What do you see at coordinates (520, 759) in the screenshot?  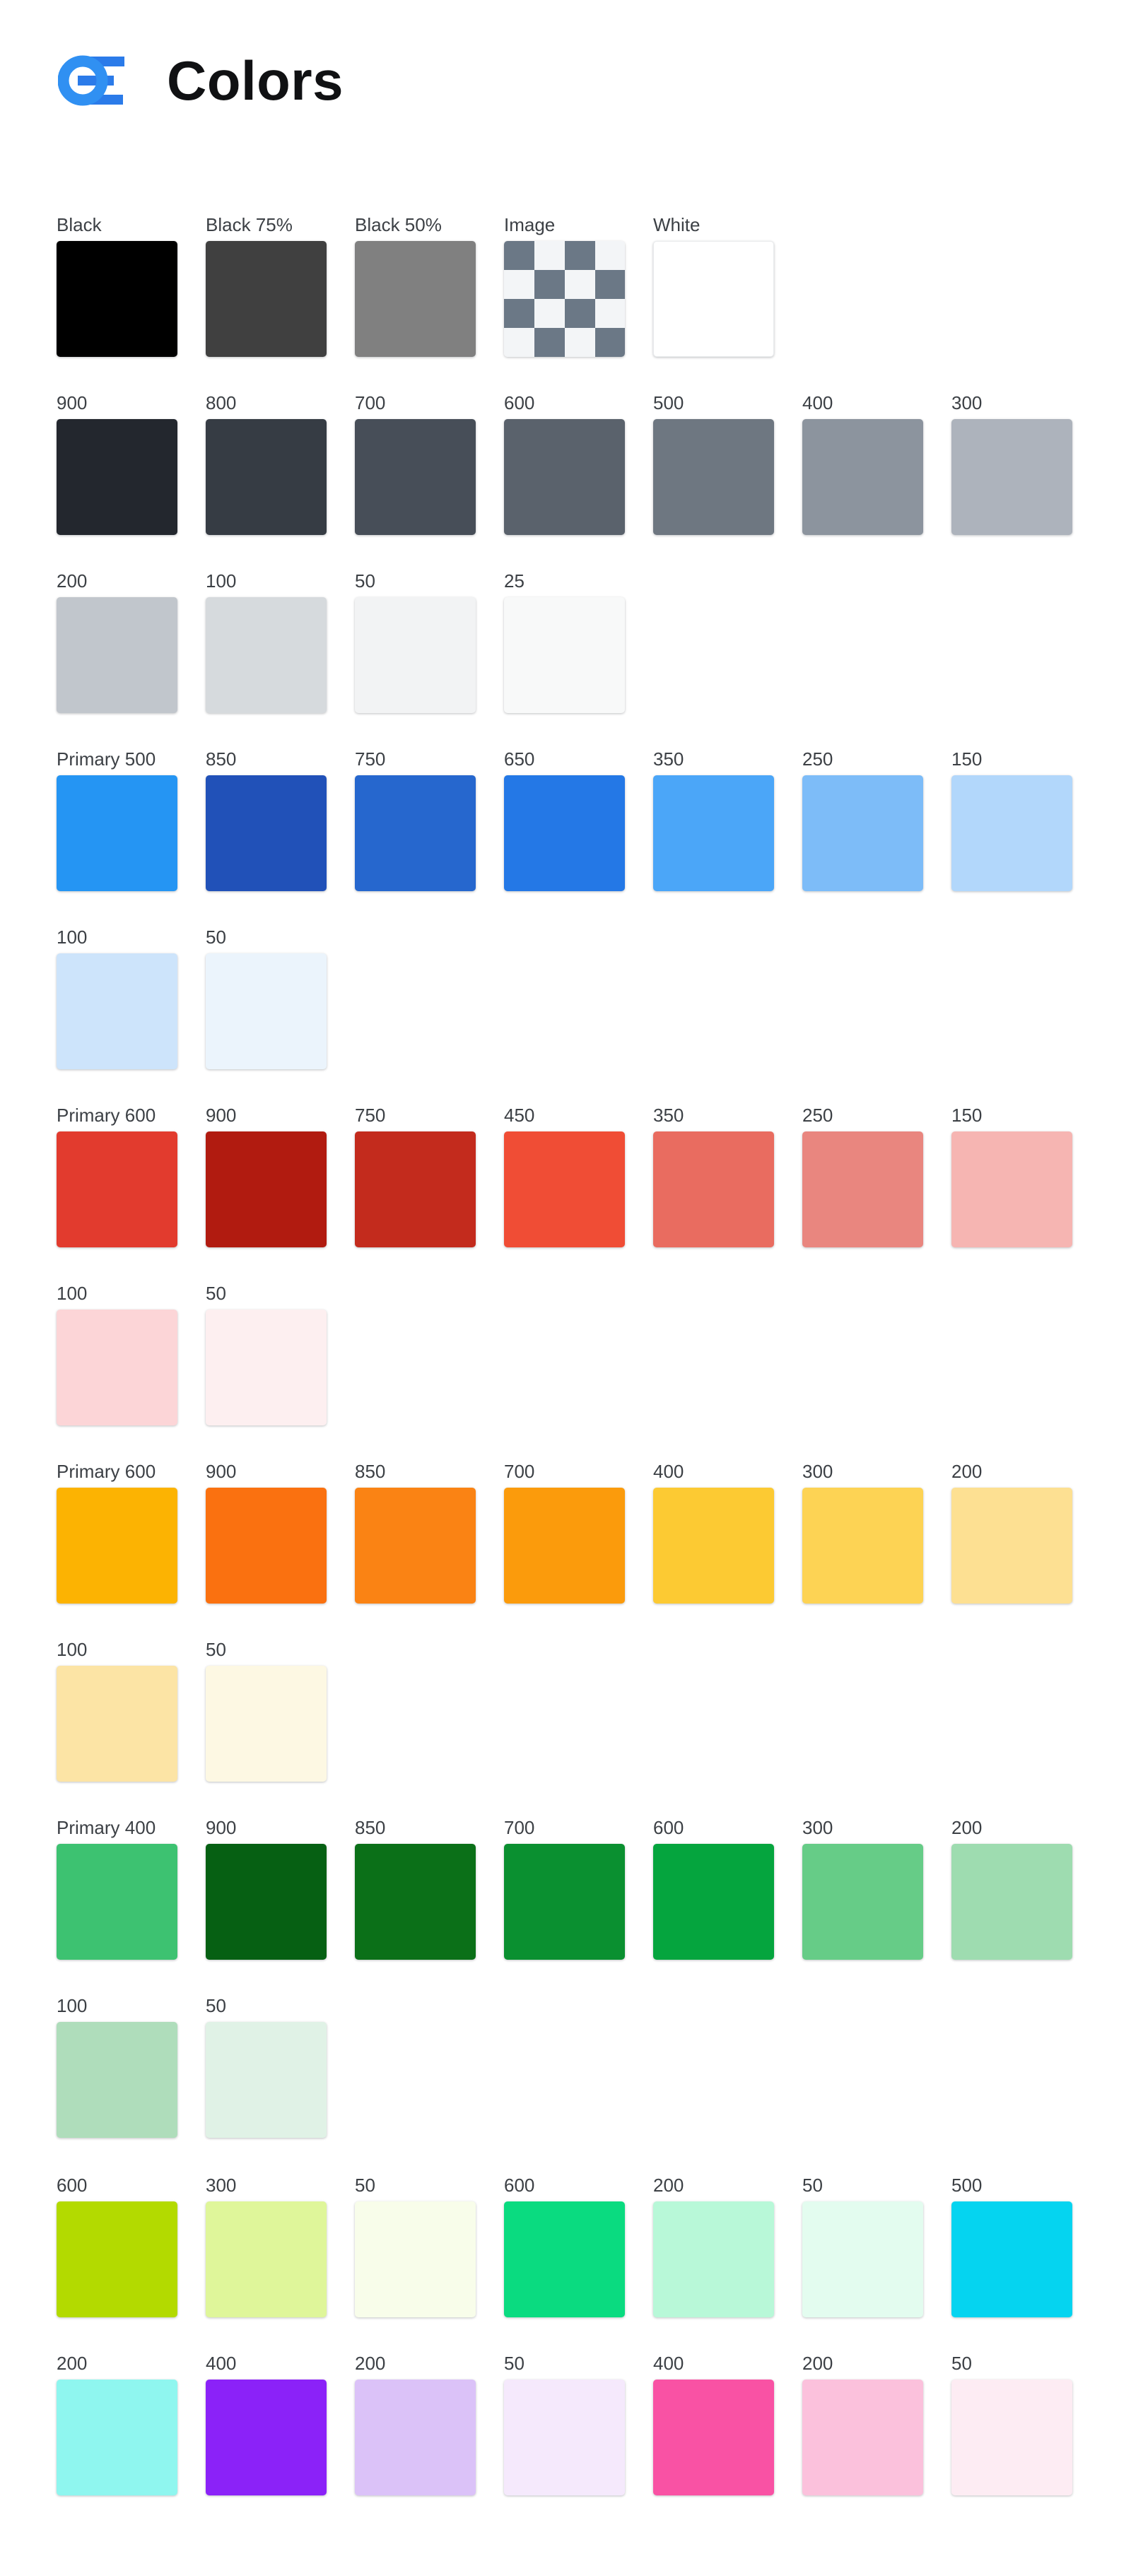 I see `swatch-label: 650` at bounding box center [520, 759].